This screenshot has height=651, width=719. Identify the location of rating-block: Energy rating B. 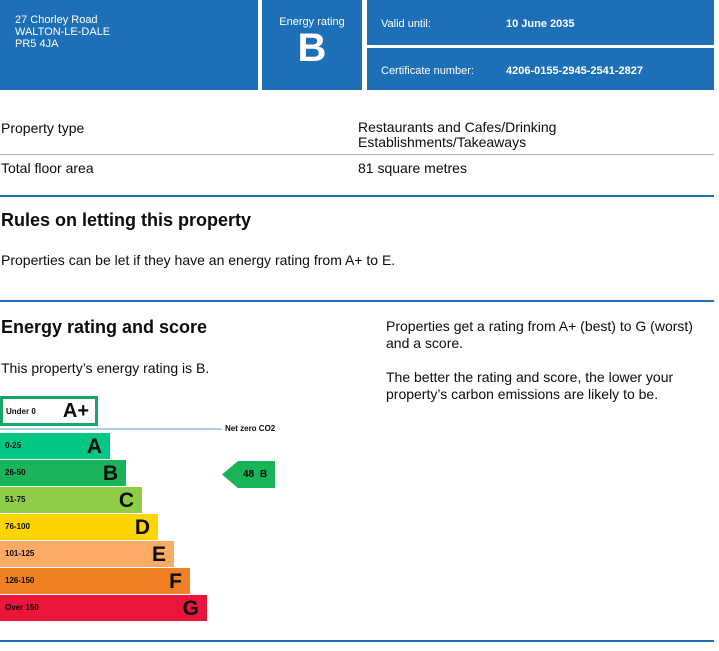
(312, 45).